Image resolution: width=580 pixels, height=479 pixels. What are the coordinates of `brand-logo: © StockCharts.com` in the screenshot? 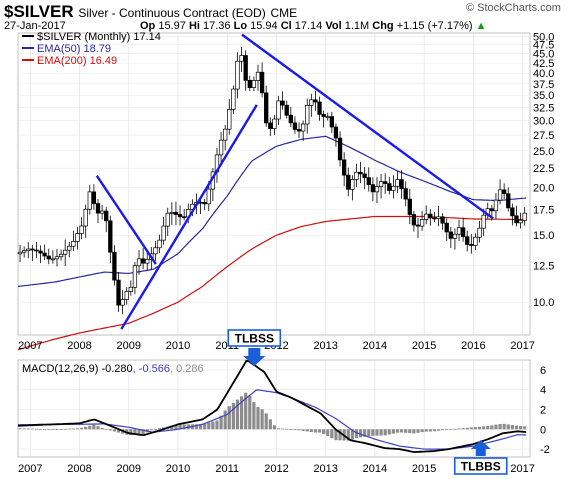 It's located at (513, 8).